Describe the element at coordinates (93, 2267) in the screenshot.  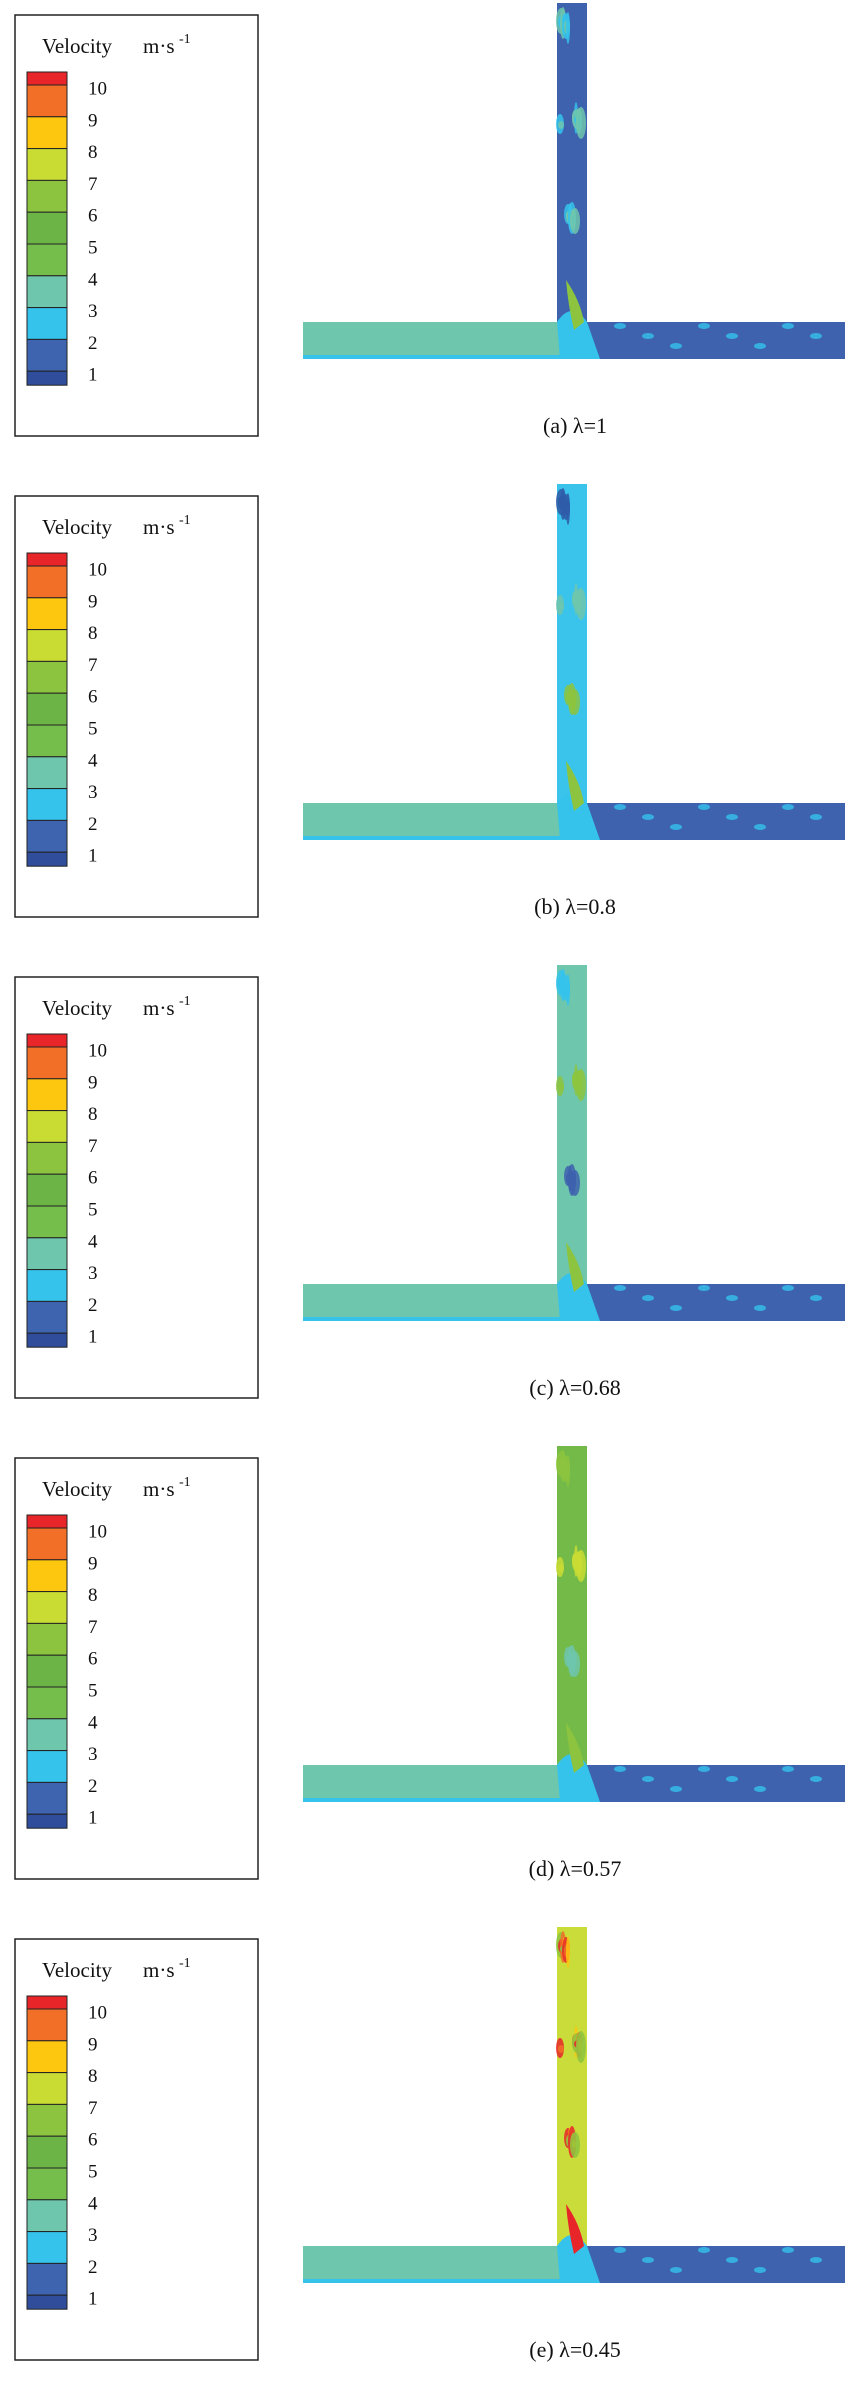
I see `legend-label: 2` at that location.